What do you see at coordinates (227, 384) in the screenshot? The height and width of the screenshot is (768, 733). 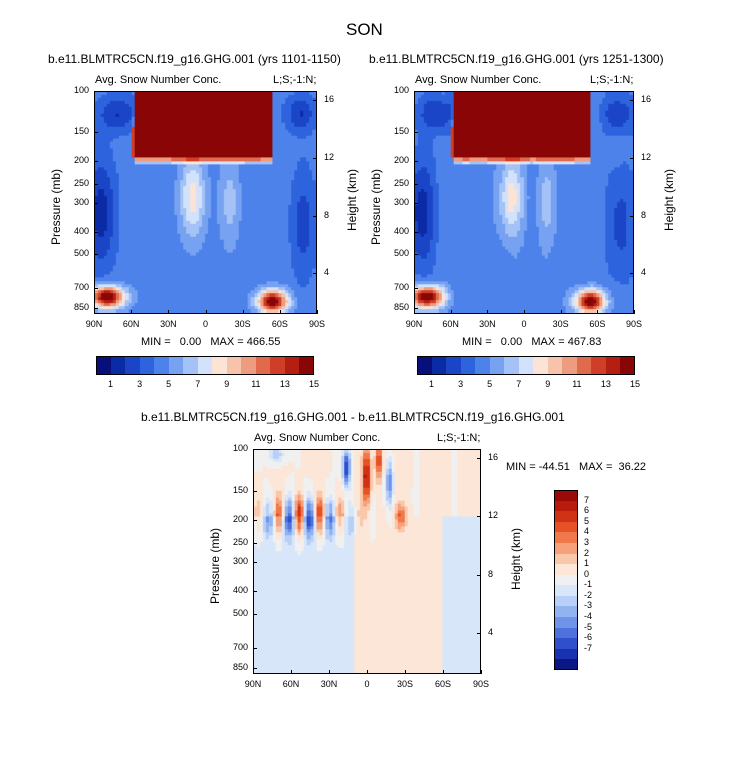 I see `colorbar-label: 9` at bounding box center [227, 384].